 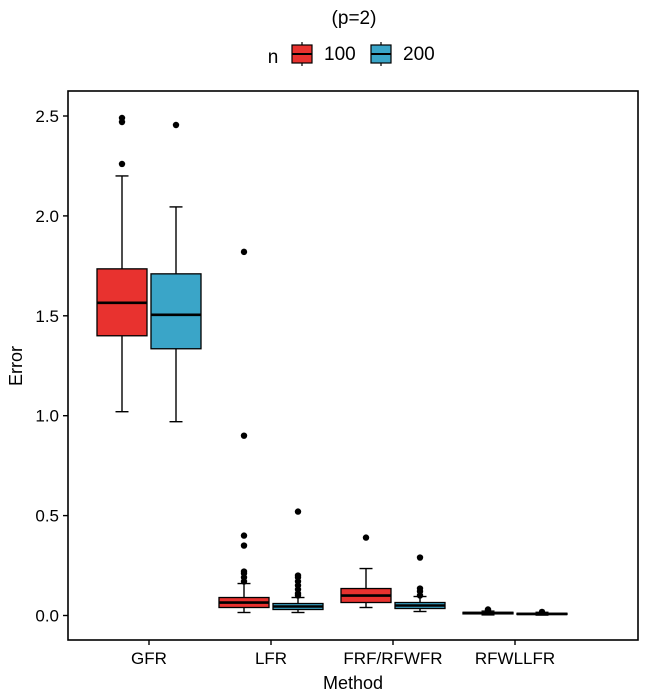 What do you see at coordinates (149, 658) in the screenshot?
I see `x-tick-label: GFR` at bounding box center [149, 658].